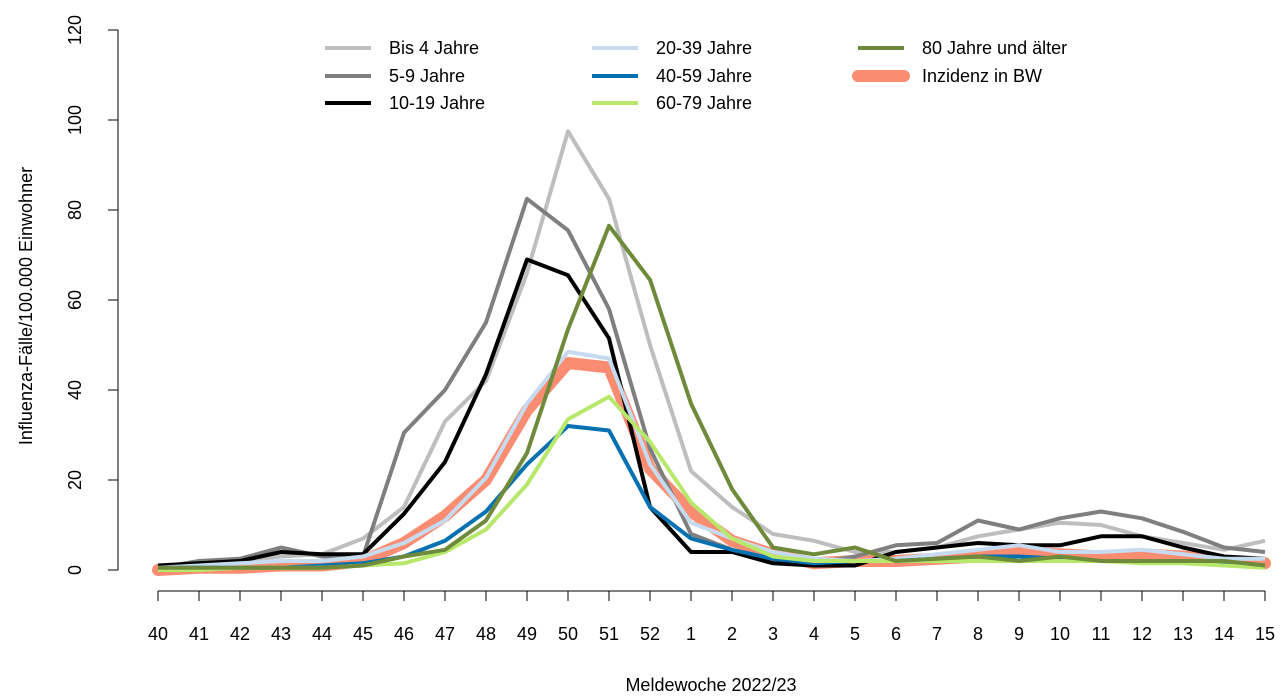 This screenshot has width=1287, height=700. Describe the element at coordinates (199, 634) in the screenshot. I see `x-tick-label: 41` at that location.